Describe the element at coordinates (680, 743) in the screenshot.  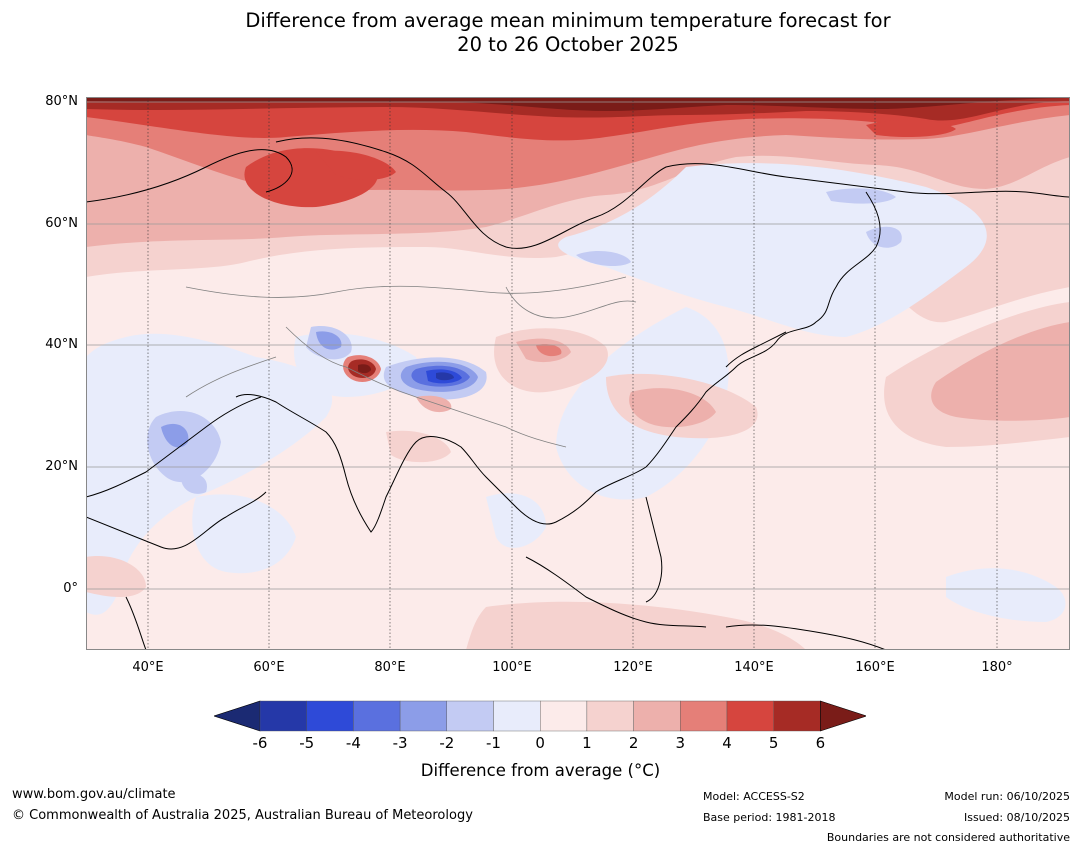
I see `colorbar-tick-label: 3` at that location.